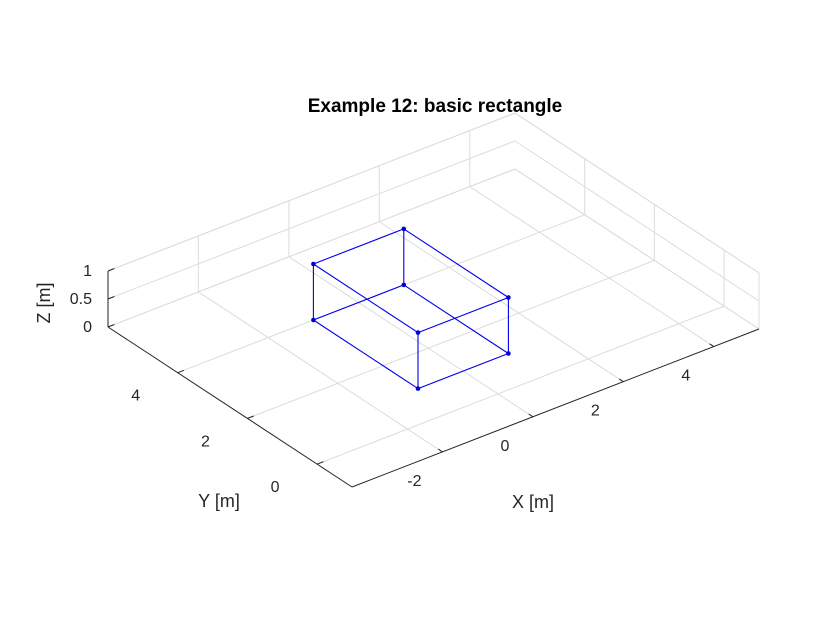  I want to click on data-layer, so click(411, 308).